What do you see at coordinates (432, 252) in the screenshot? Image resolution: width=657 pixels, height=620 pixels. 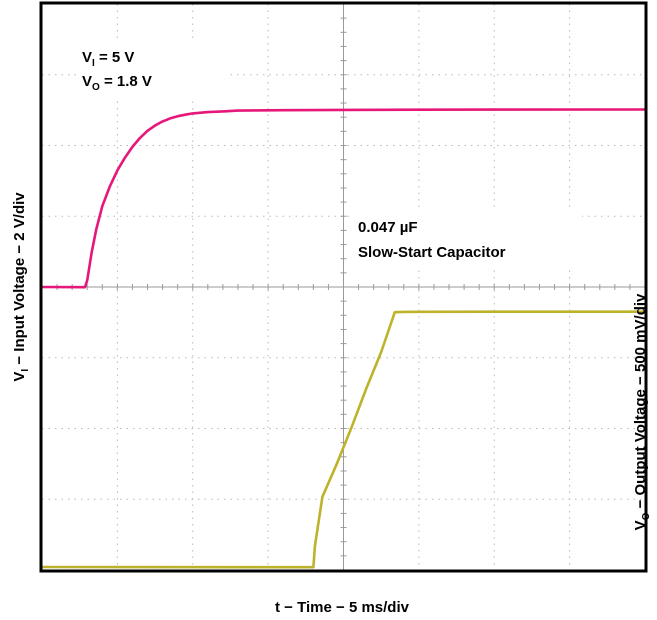 I see `annotation-cap-label: Slow-Start Capacitor` at bounding box center [432, 252].